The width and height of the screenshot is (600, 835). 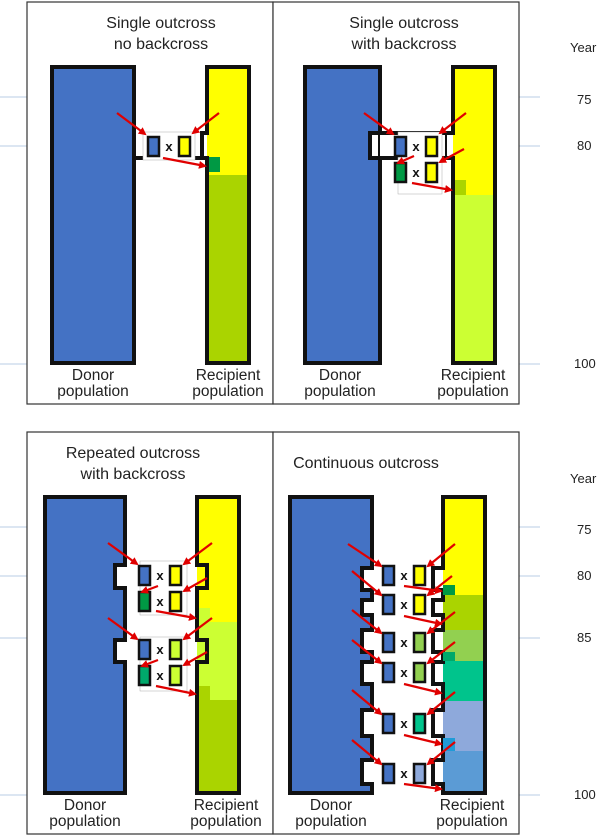 What do you see at coordinates (584, 637) in the screenshot?
I see `year-tick-85-bottom: 85` at bounding box center [584, 637].